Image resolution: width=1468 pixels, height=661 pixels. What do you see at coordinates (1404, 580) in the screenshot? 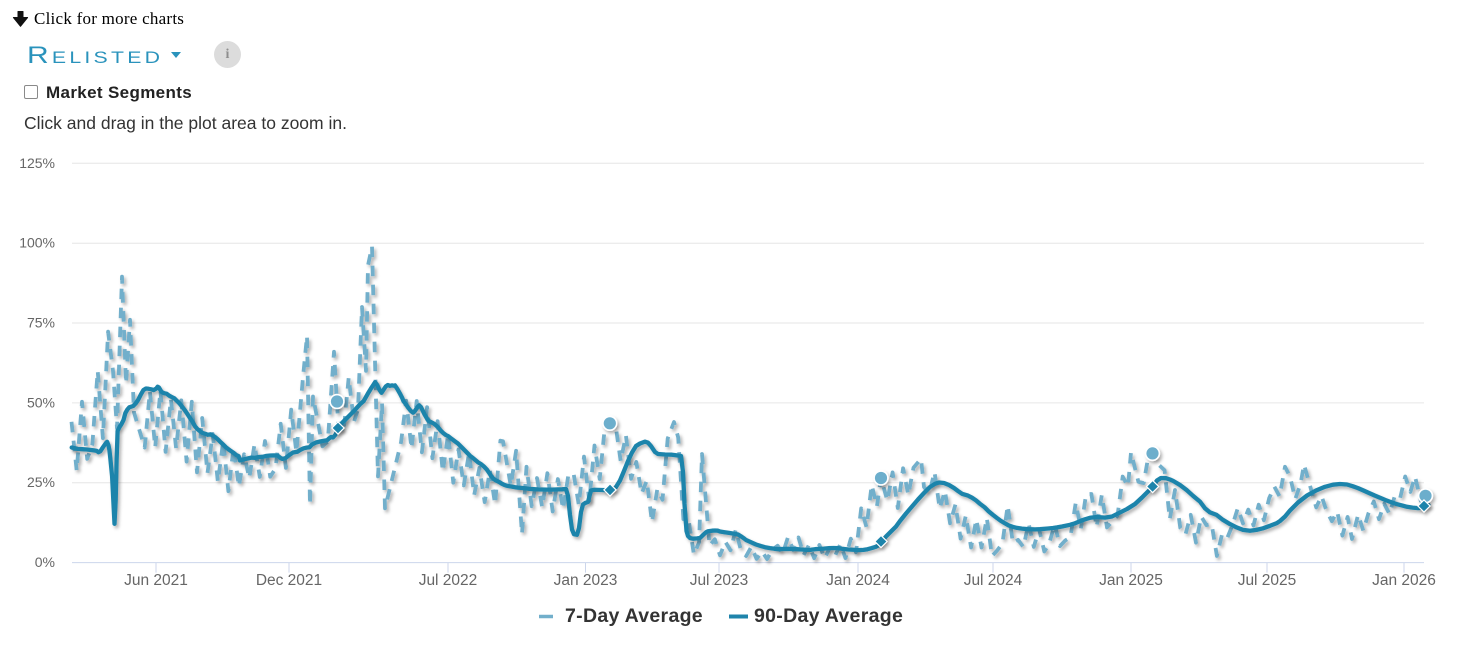
I see `svg-text: Jan 2026` at bounding box center [1404, 580].